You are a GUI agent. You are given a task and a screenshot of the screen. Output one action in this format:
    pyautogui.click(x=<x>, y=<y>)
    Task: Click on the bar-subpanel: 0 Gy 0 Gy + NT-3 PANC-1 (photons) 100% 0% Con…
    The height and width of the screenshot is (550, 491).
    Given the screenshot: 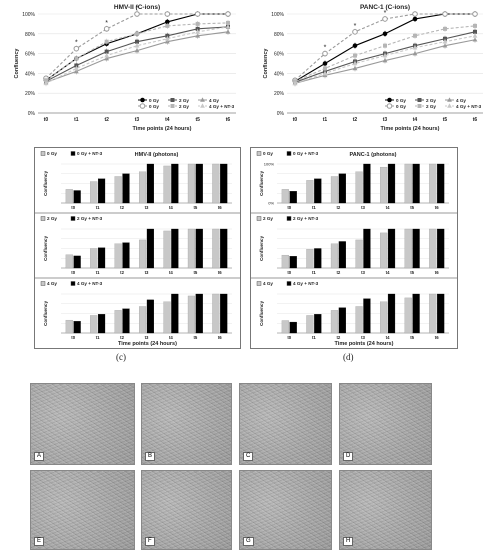 What is the action you would take?
    pyautogui.click(x=352, y=180)
    